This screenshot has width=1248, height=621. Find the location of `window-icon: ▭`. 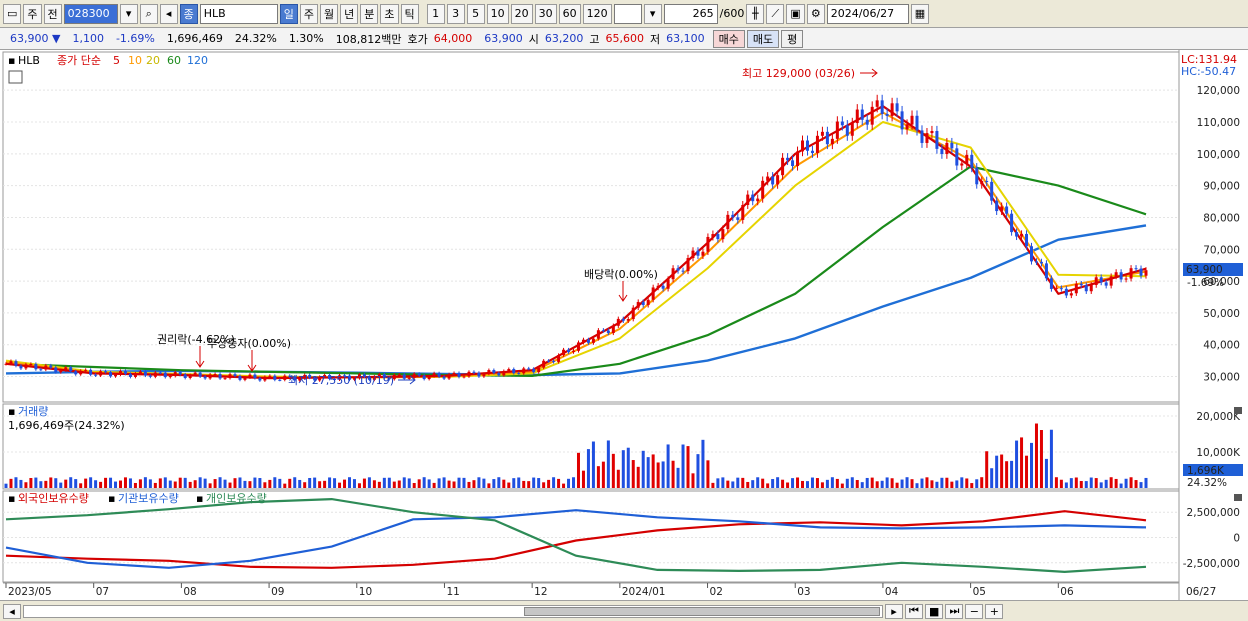

window-icon: ▭ is located at coordinates (12, 13).